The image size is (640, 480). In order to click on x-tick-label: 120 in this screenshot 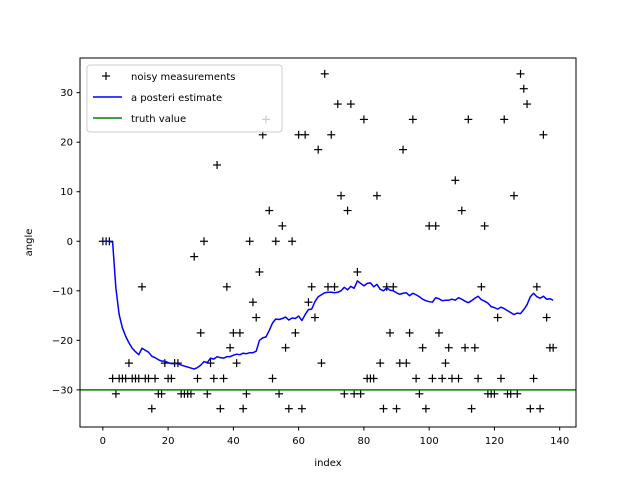, I will do `click(494, 441)`.